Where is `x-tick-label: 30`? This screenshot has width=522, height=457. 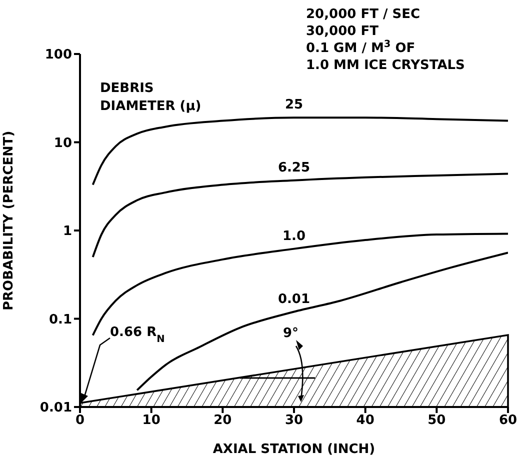
x-tick-label: 30 is located at coordinates (294, 420).